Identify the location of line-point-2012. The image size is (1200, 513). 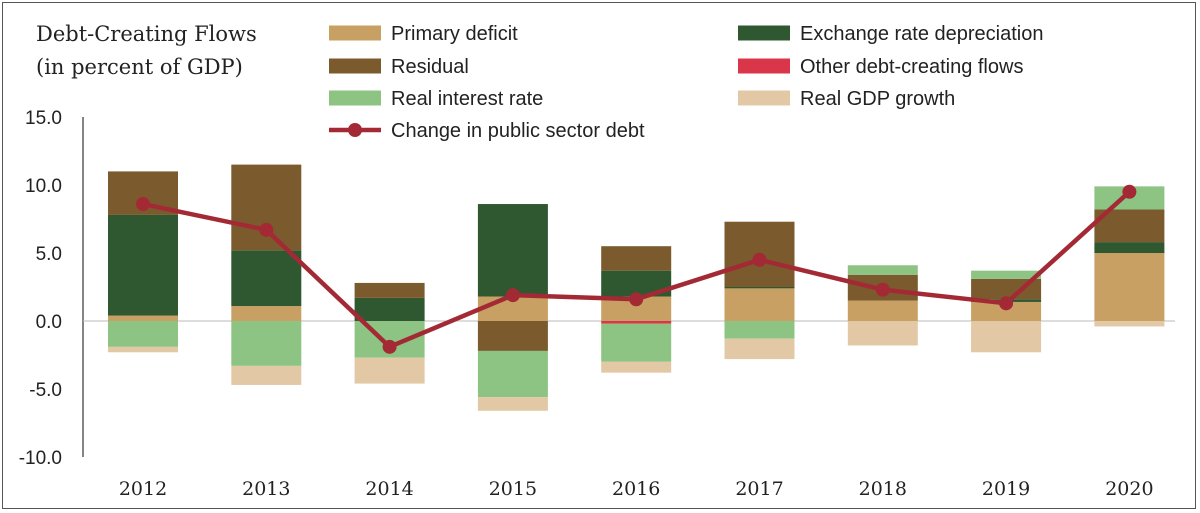
(143, 204).